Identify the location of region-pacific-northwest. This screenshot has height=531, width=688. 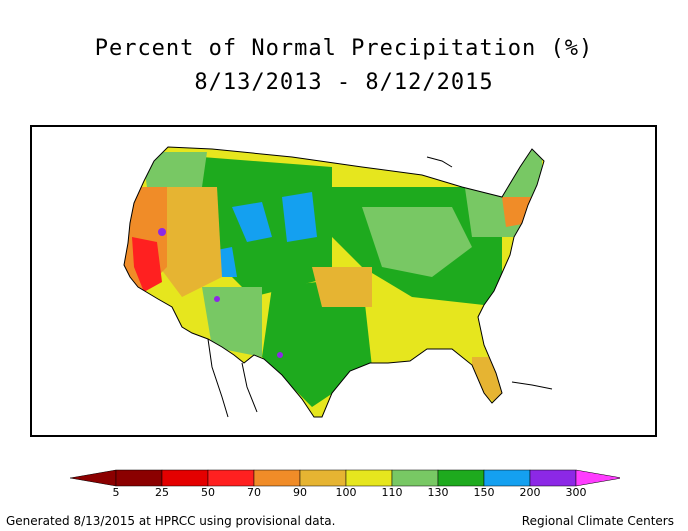
(174, 169).